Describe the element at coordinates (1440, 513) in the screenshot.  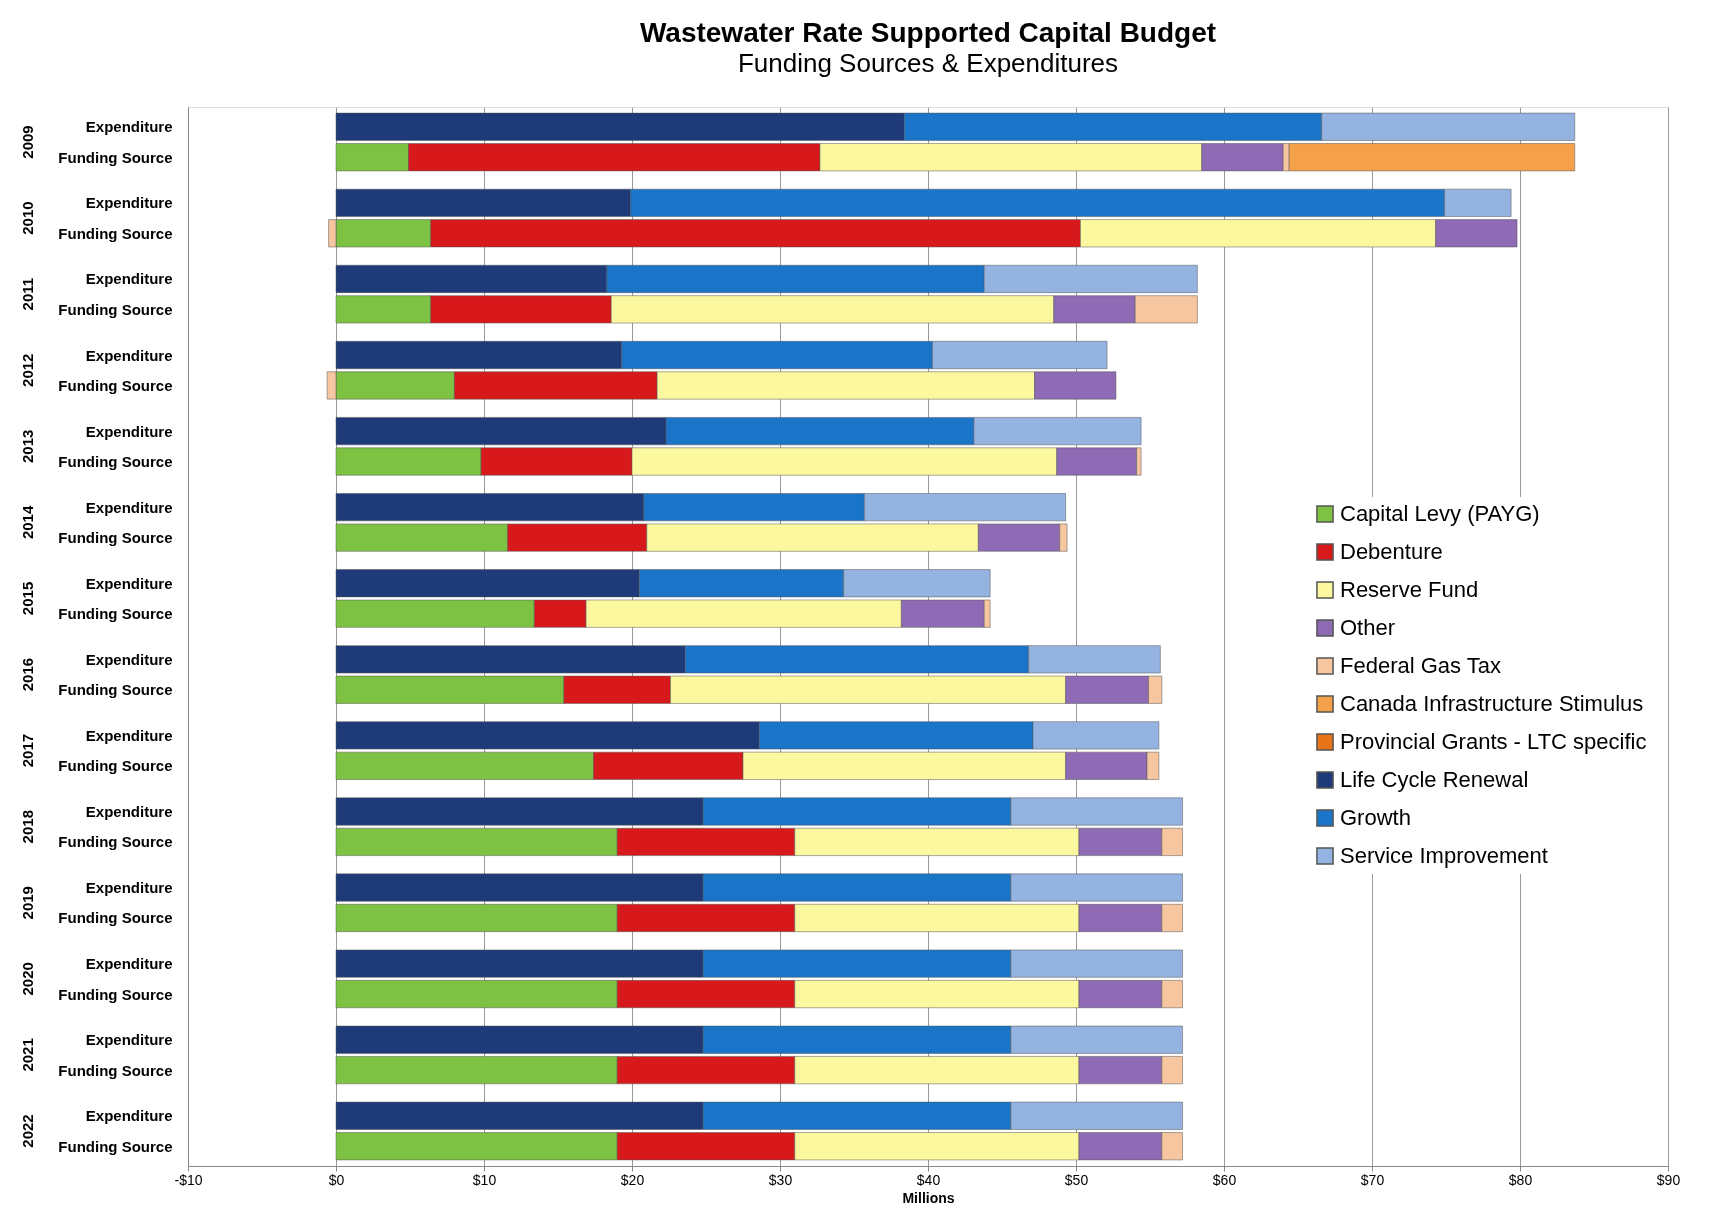
I see `legend-label: Capital Levy (PAYG)` at that location.